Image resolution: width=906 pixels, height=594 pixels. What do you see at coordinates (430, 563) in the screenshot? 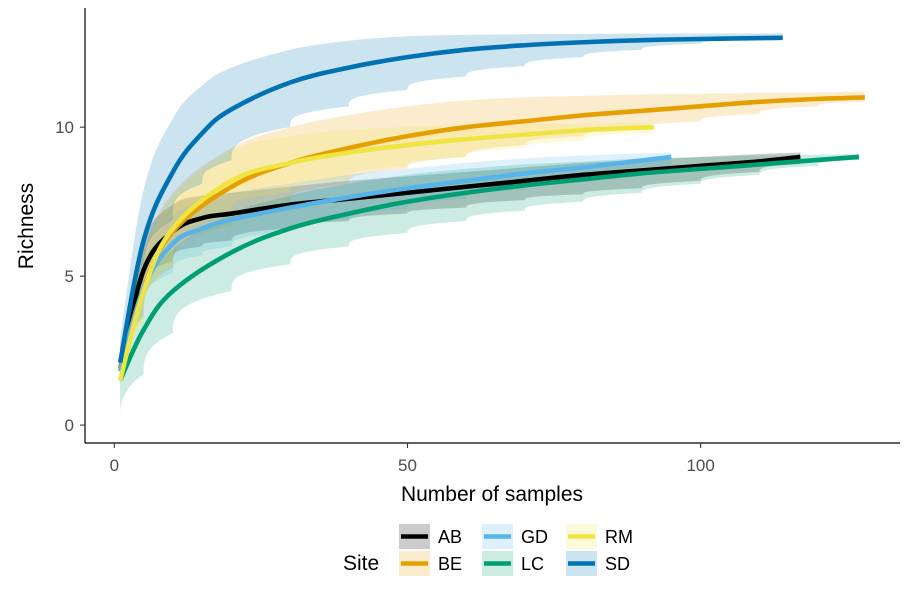
I see `legend-item-be: BE` at bounding box center [430, 563].